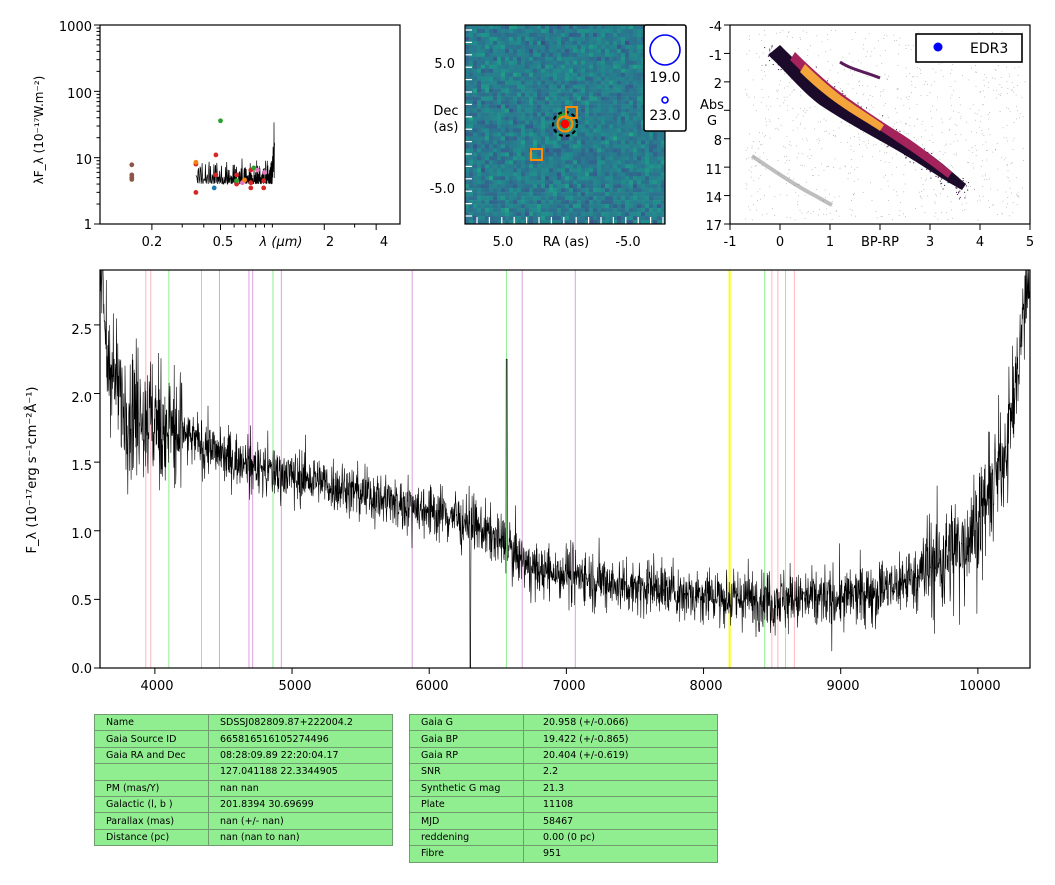 Image resolution: width=1055 pixels, height=885 pixels. Describe the element at coordinates (257, 170) in the screenshot. I see `sed-point` at that location.